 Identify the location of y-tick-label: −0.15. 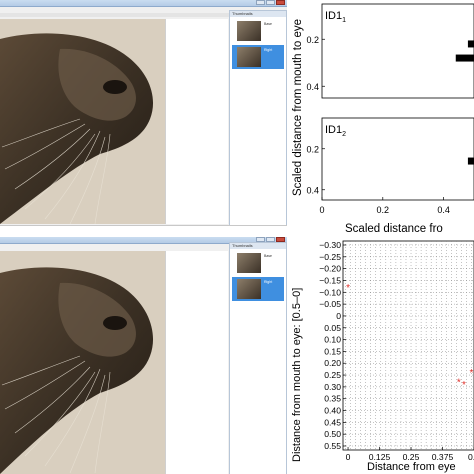
(330, 280).